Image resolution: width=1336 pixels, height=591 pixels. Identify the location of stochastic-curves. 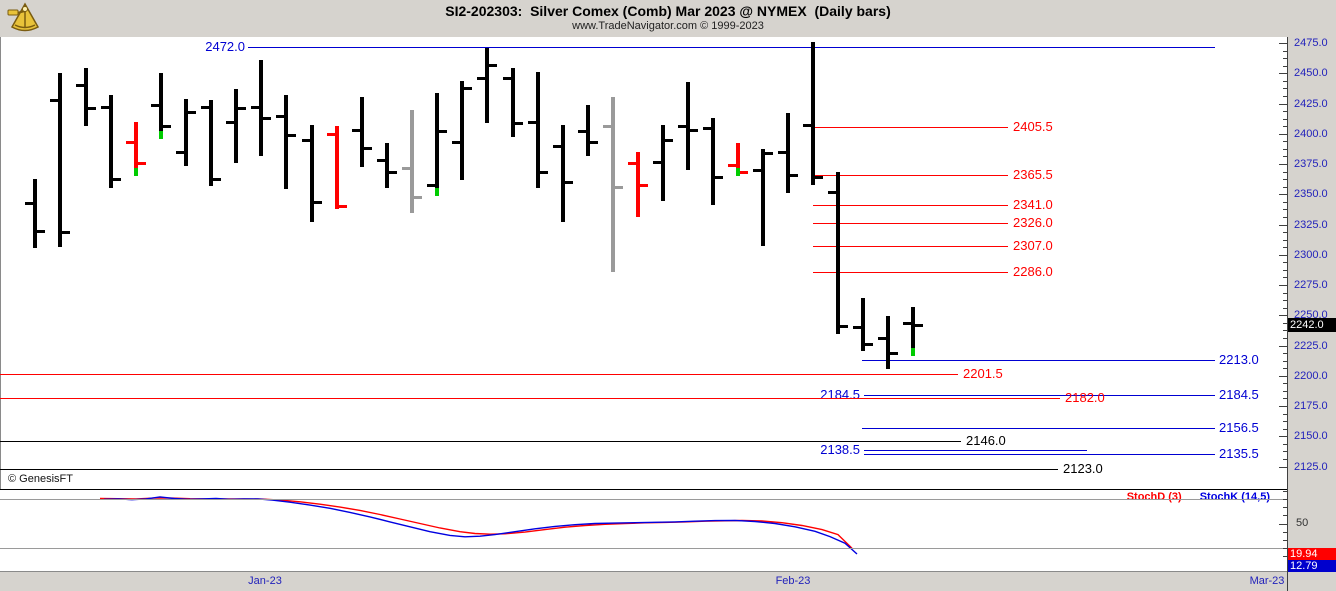
(478, 525).